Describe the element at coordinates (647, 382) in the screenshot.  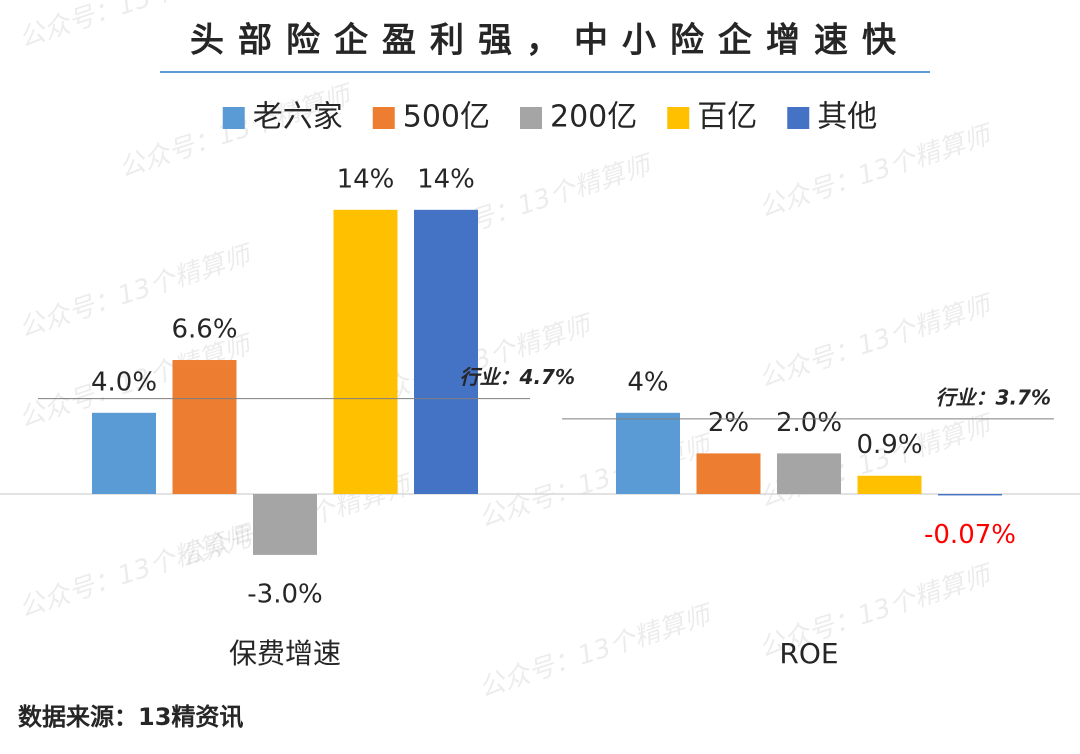
I see `data-label: 4%` at that location.